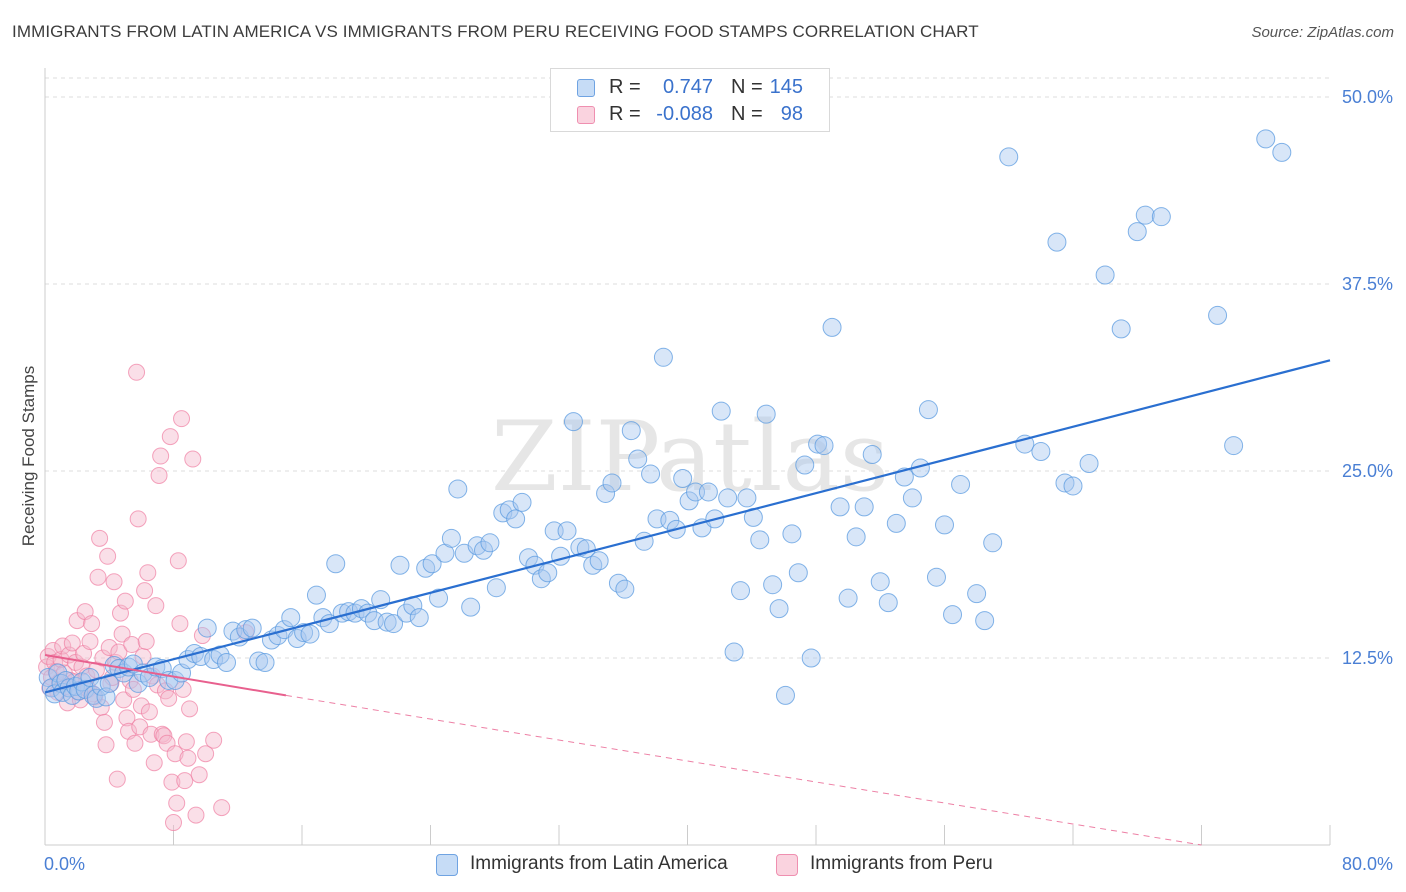  I want to click on bottom-legend-label: Immigrants from Latin America, so click(599, 863).